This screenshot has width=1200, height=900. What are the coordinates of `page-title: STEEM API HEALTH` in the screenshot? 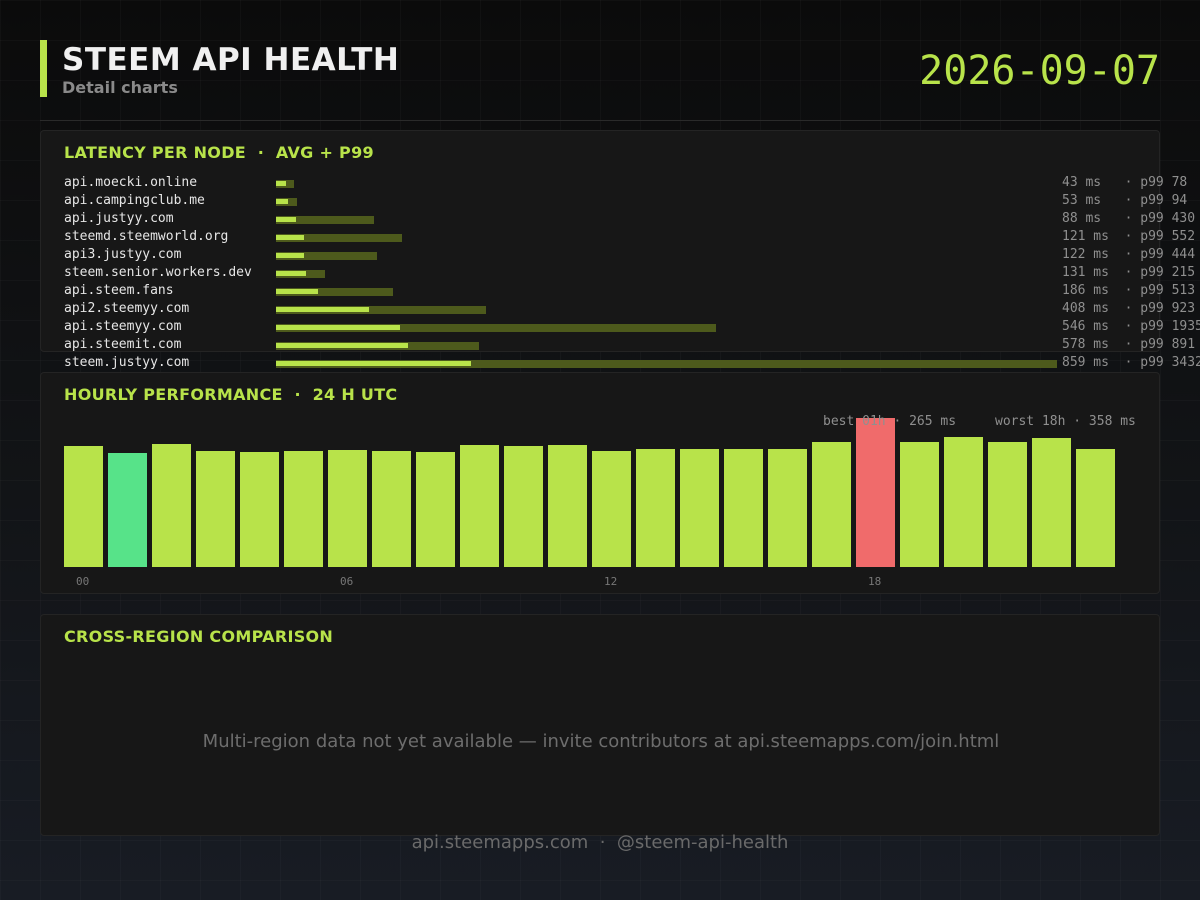 It's located at (231, 60).